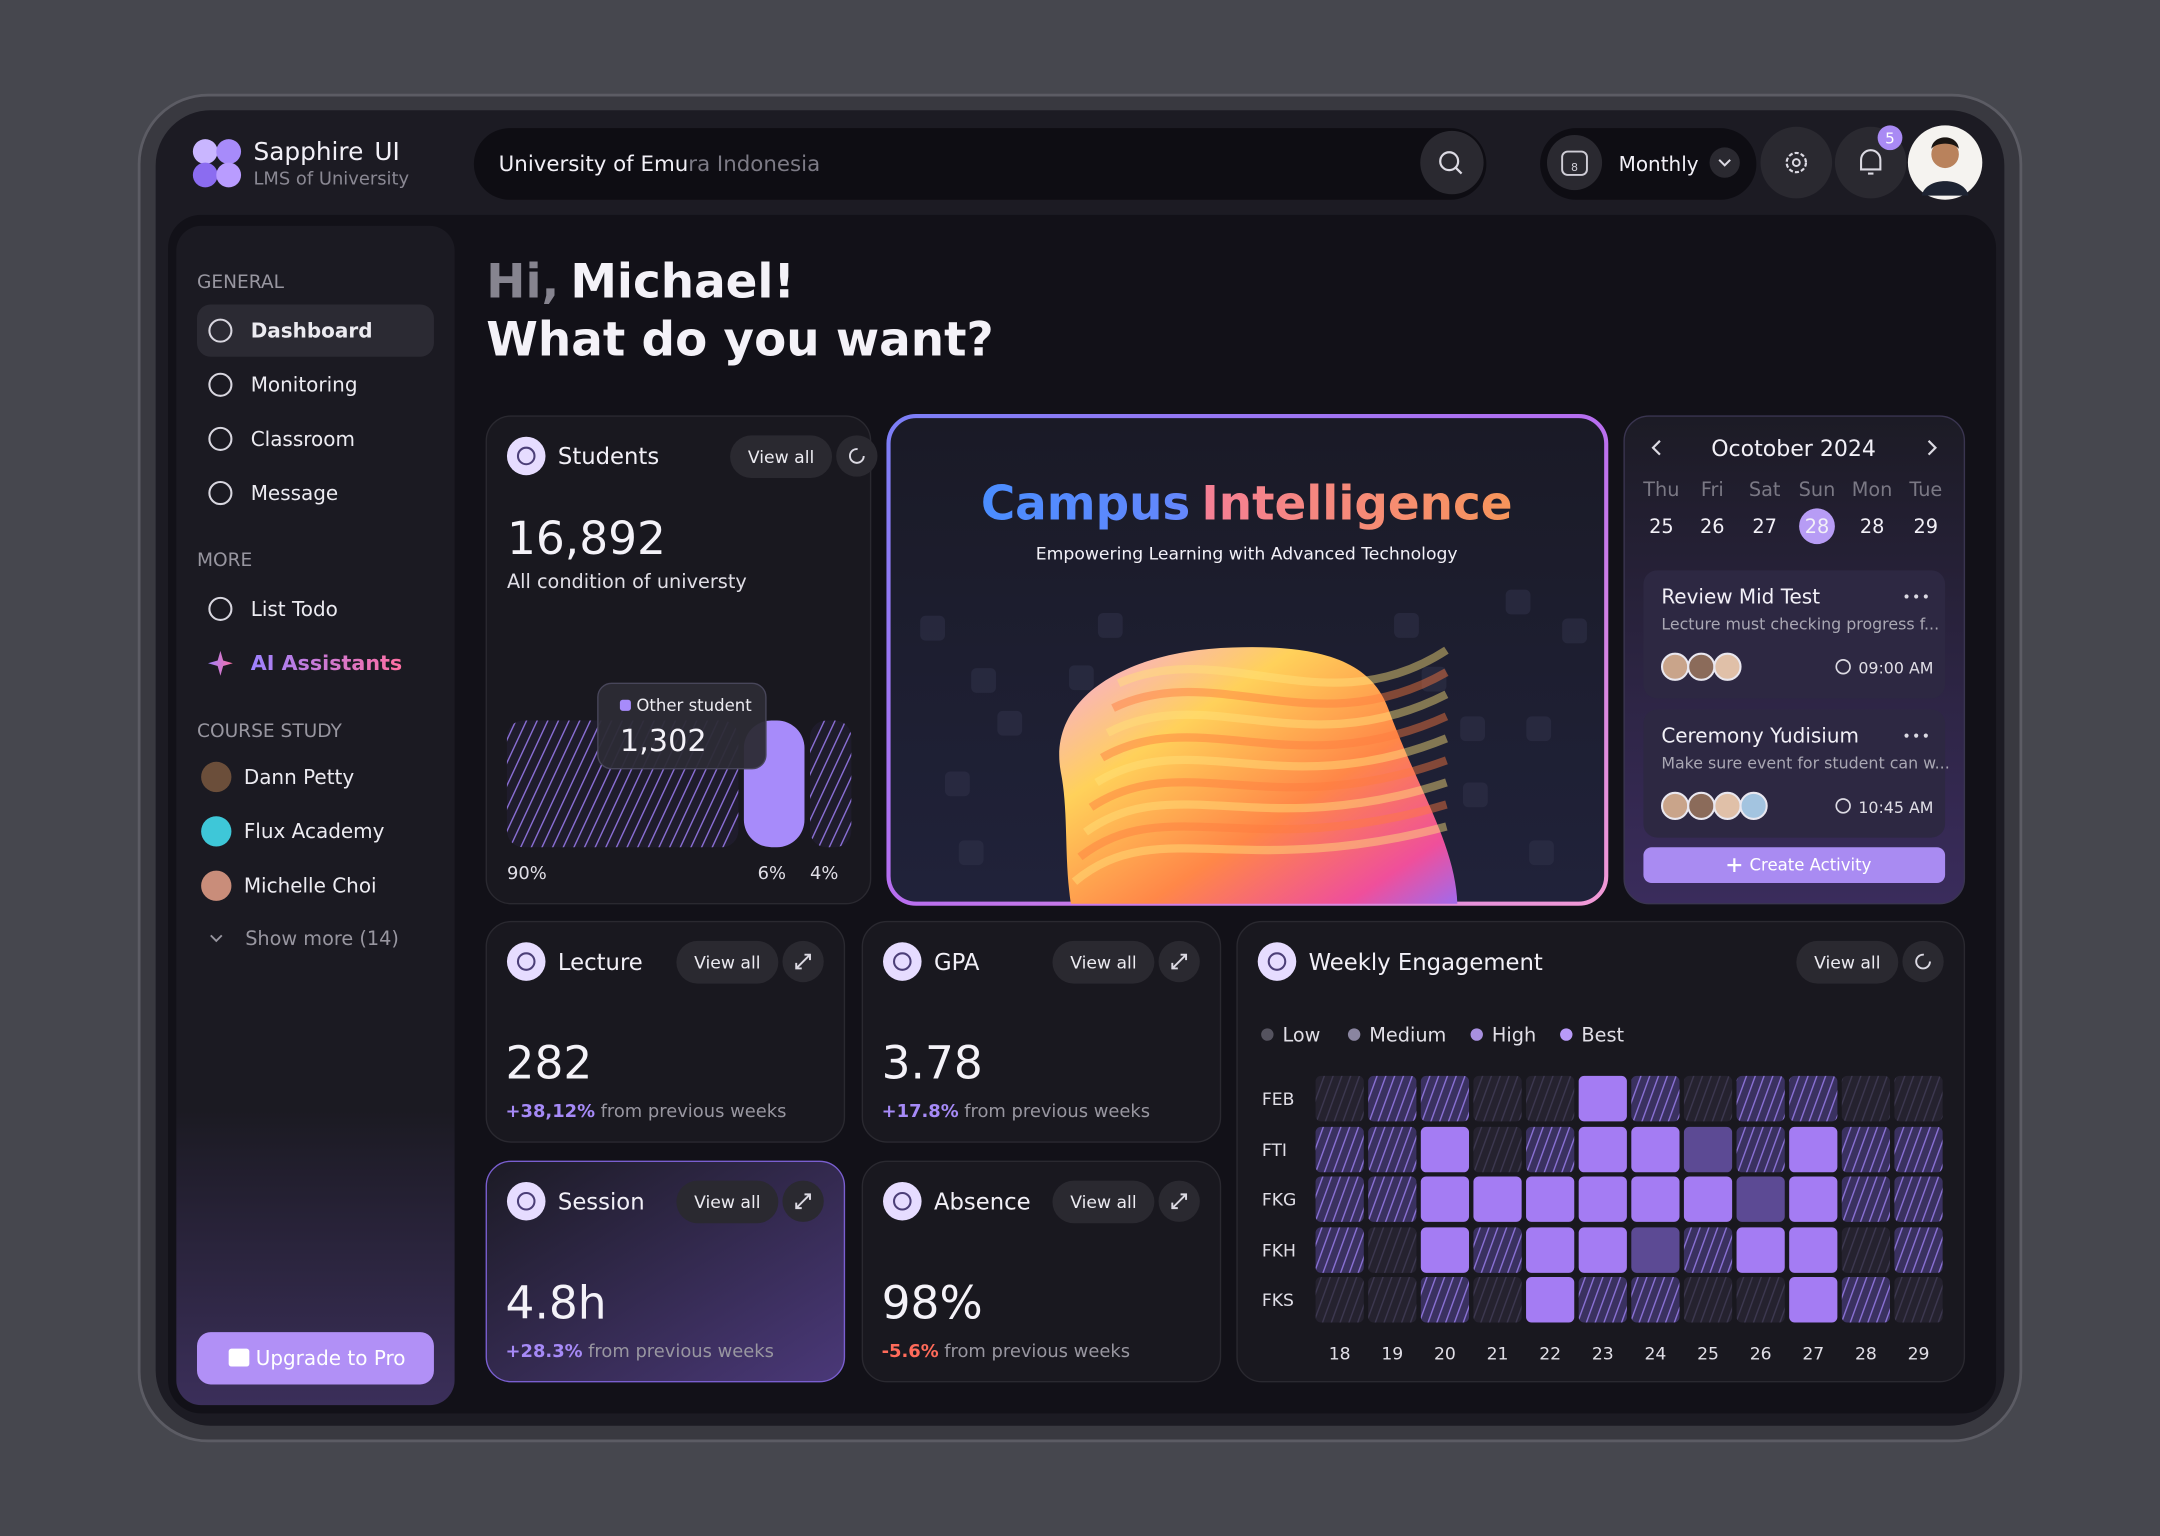 Image resolution: width=2160 pixels, height=1536 pixels. What do you see at coordinates (1660, 489) in the screenshot?
I see `calendar-weekday: Thu` at bounding box center [1660, 489].